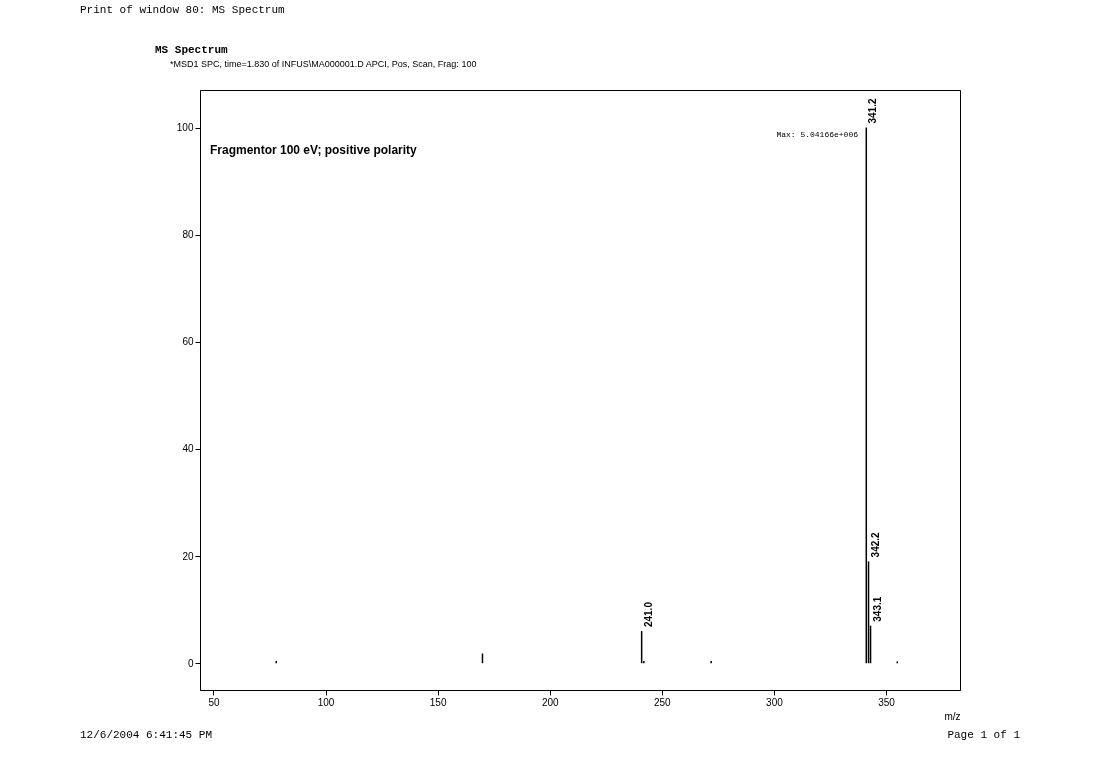 The height and width of the screenshot is (767, 1103). Describe the element at coordinates (323, 64) in the screenshot. I see `chart-subtitle: *MSD1 SPC, time=1.830 of INFUS\MA000001.D APCI, Pos, Scan, Frag: 100` at that location.